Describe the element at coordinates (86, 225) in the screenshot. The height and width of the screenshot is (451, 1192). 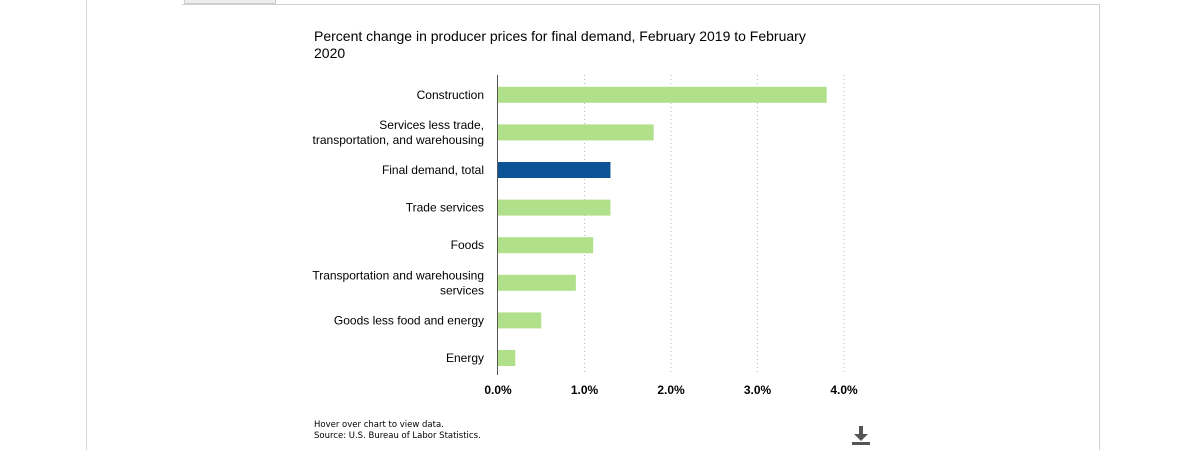
I see `page-left-border` at that location.